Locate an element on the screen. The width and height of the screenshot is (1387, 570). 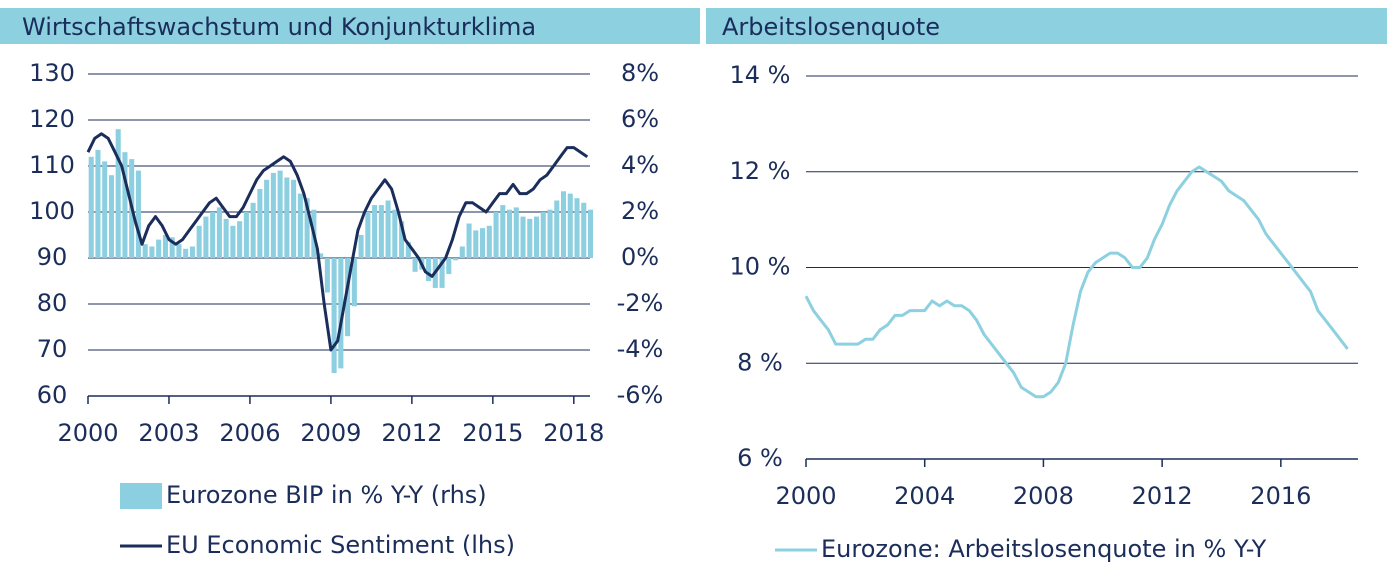
legend-swatch is located at coordinates (141, 496).